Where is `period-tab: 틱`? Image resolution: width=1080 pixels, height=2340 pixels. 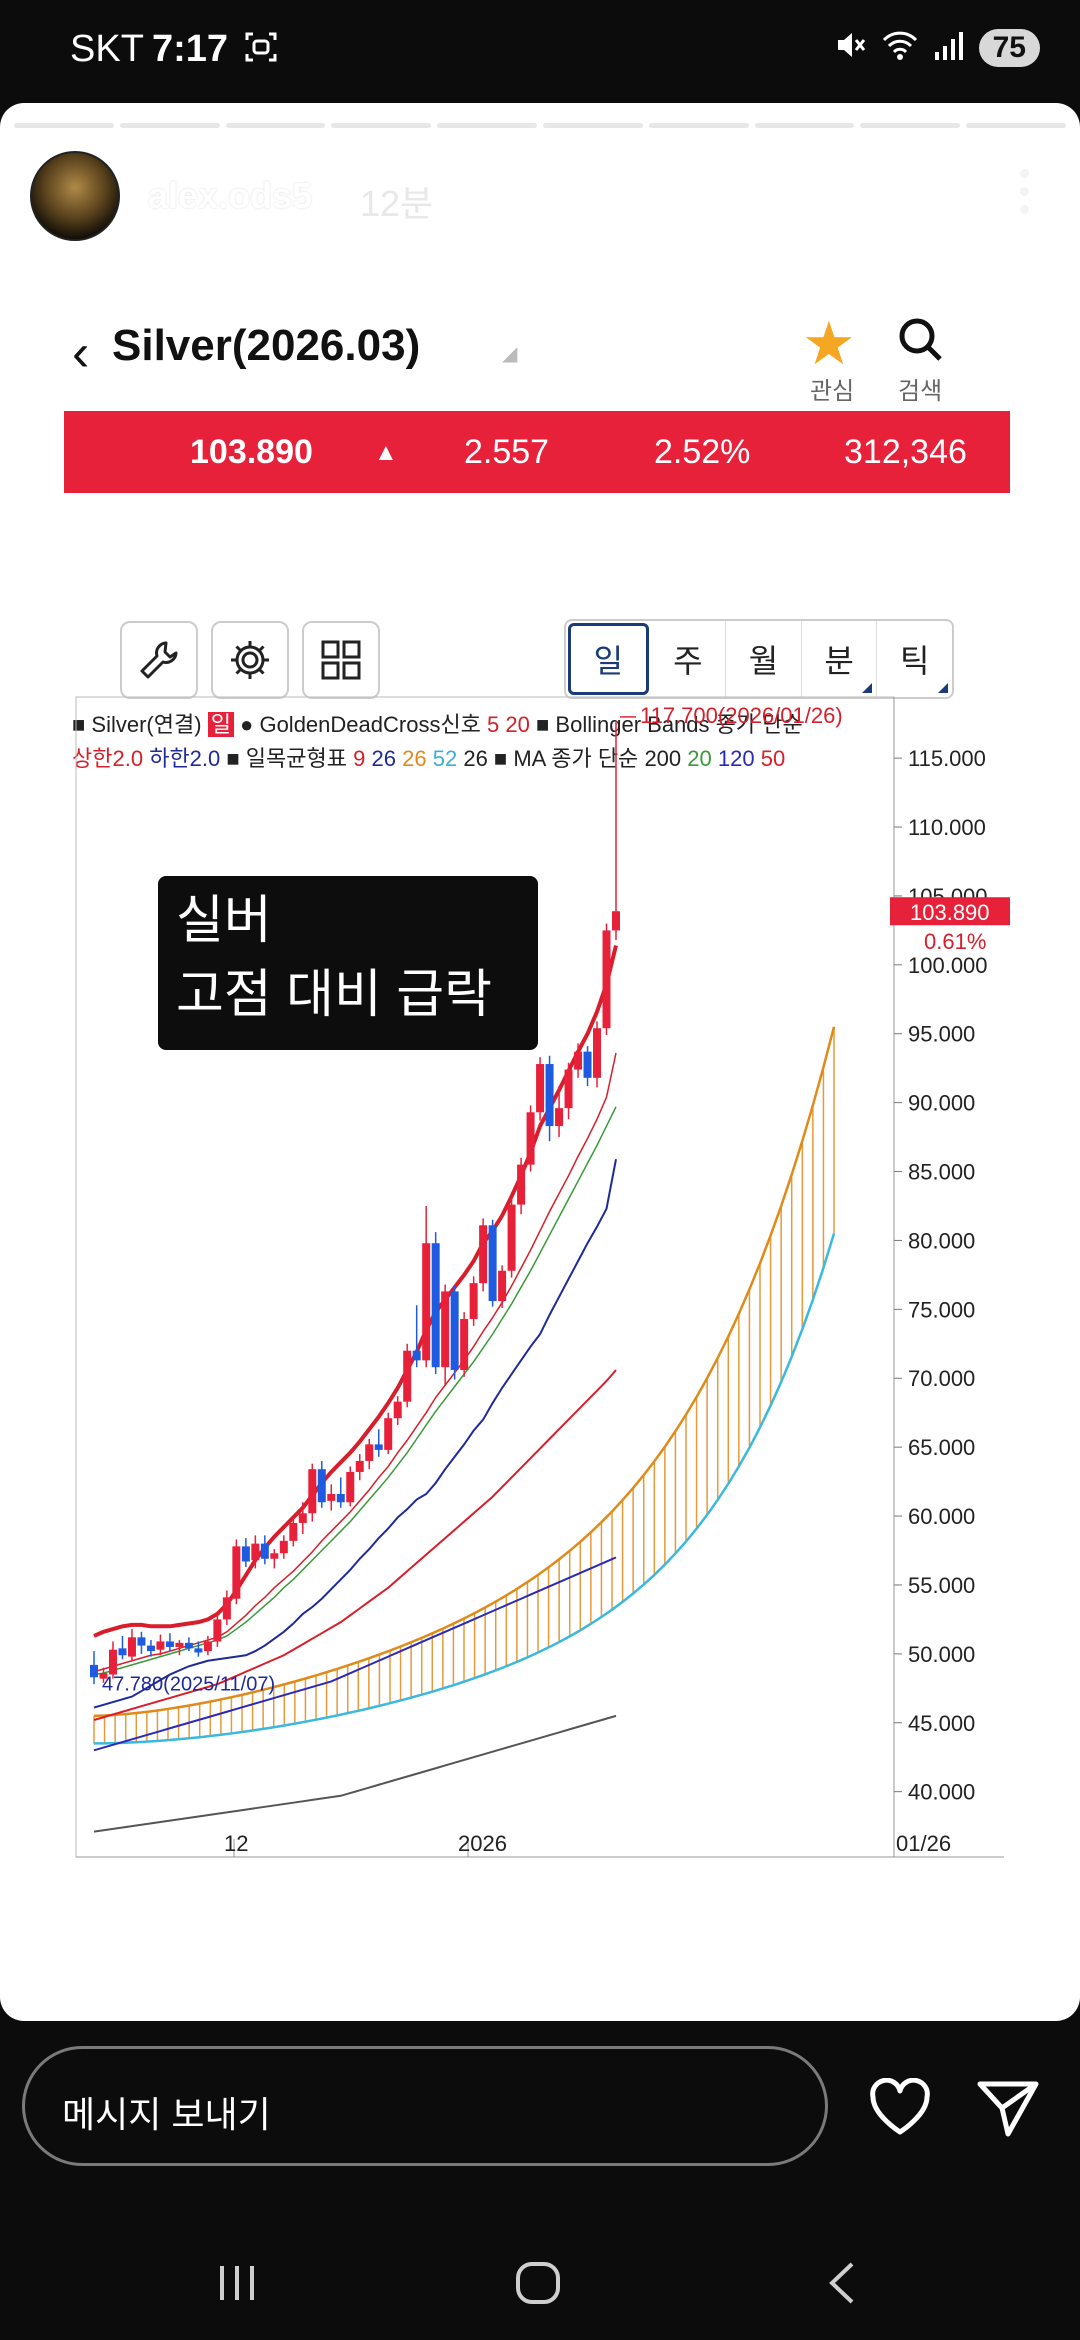 period-tab: 틱 is located at coordinates (914, 659).